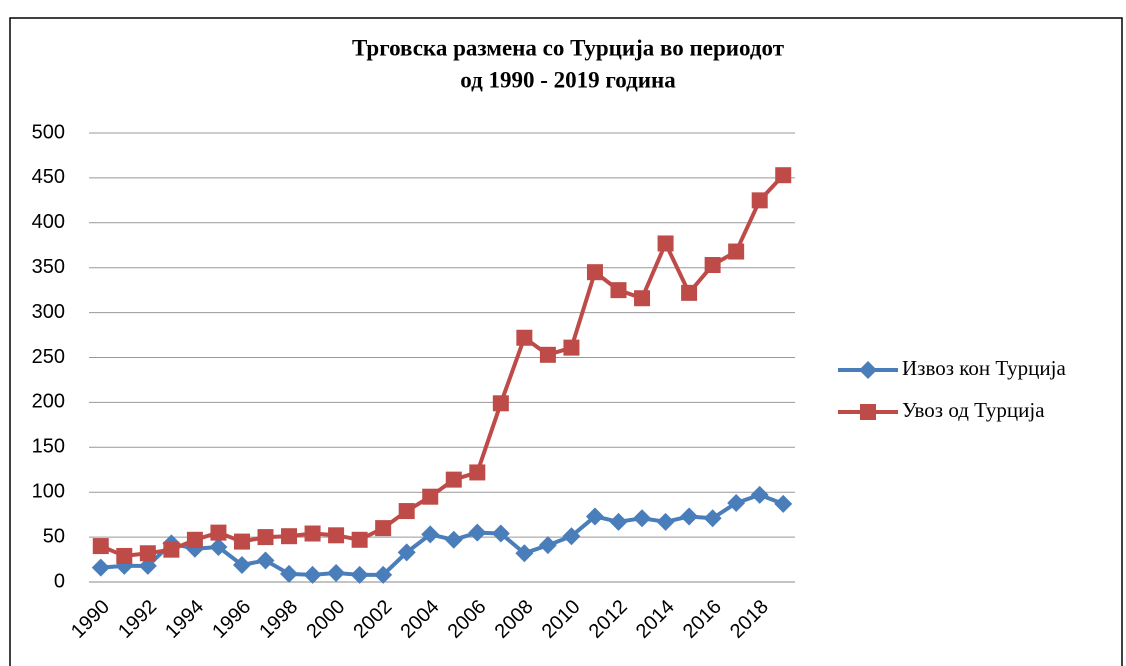 The width and height of the screenshot is (1126, 666). Describe the element at coordinates (973, 410) in the screenshot. I see `legend-label: Увоз од Турција` at that location.